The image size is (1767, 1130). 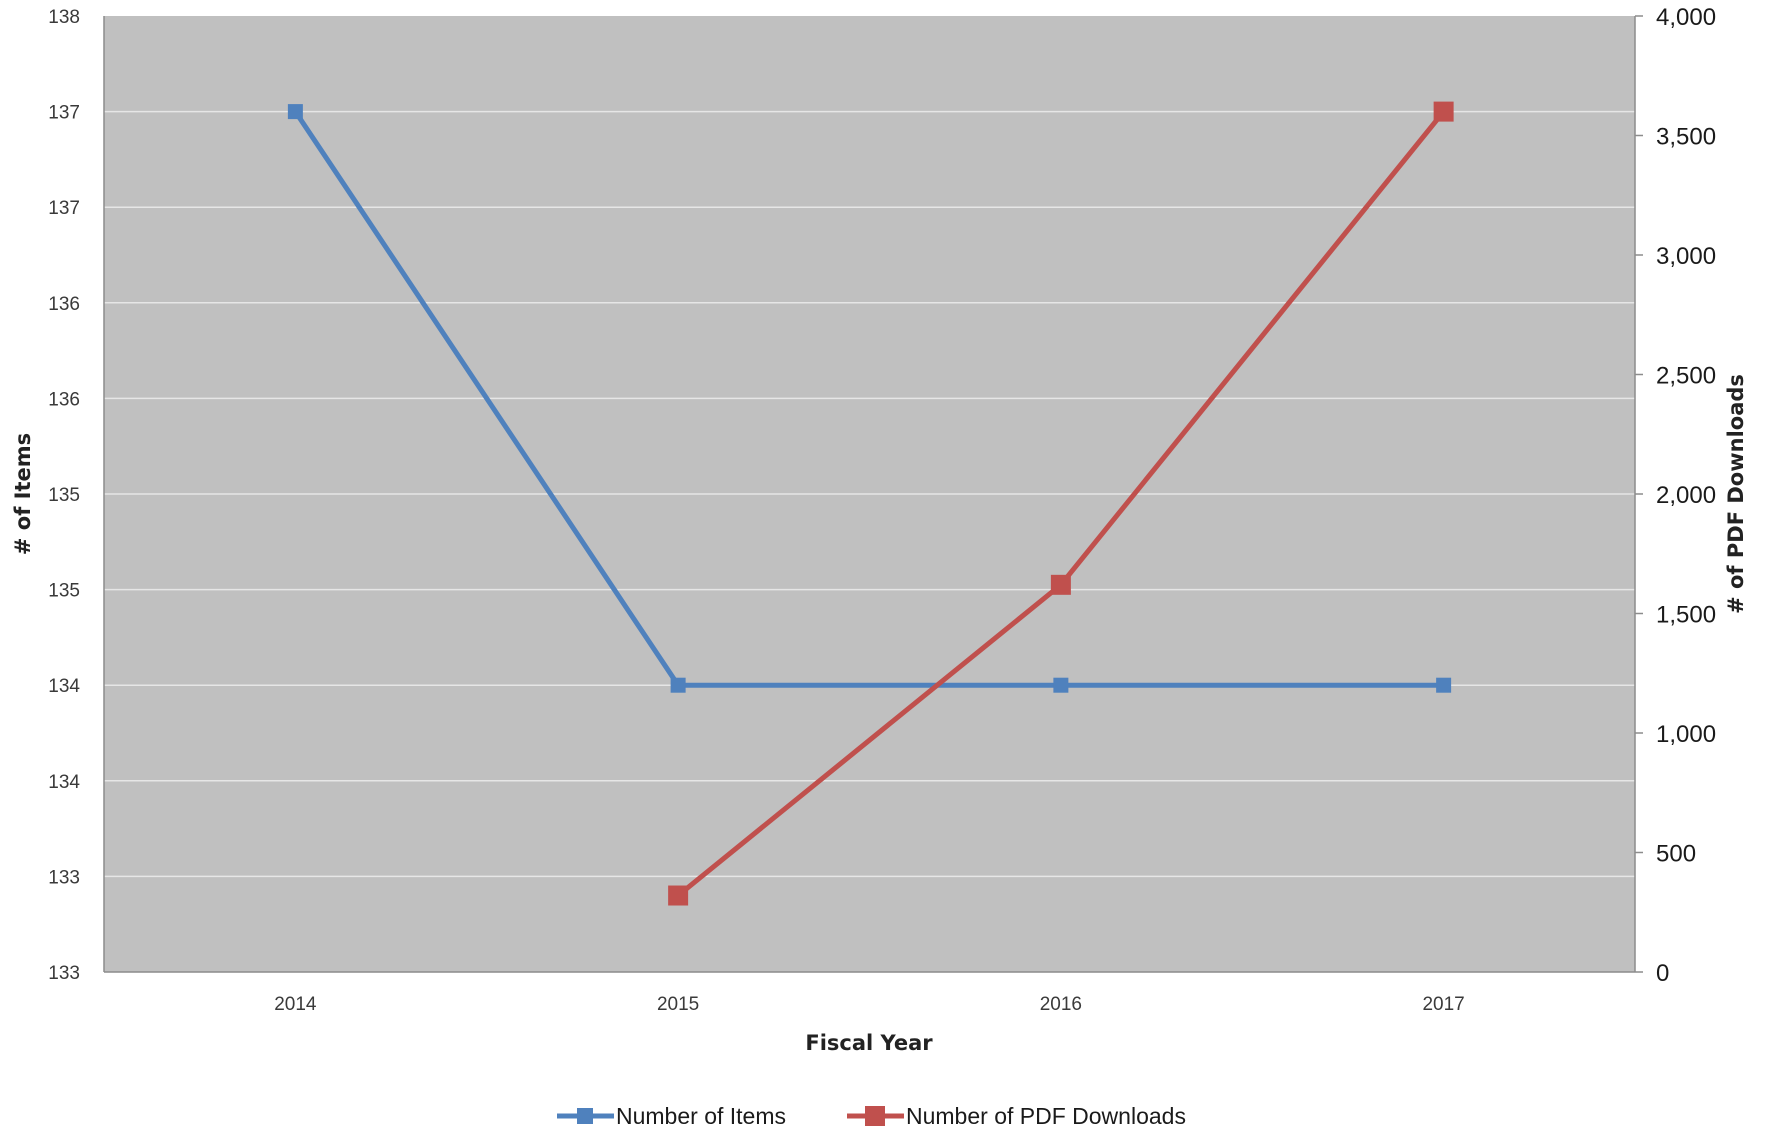 I want to click on right-y-tick-label: 3,500, so click(x=1686, y=137).